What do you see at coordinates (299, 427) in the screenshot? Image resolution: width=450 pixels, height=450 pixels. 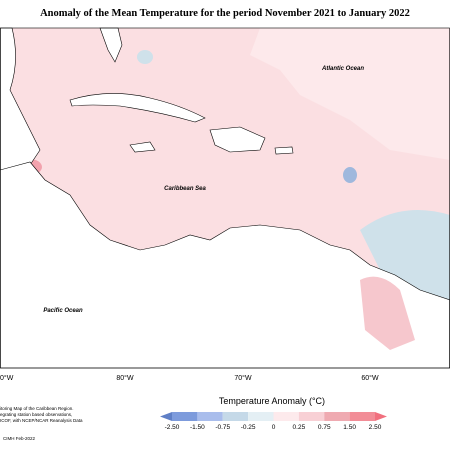 I see `colorbar-tick-label: 0.25` at bounding box center [299, 427].